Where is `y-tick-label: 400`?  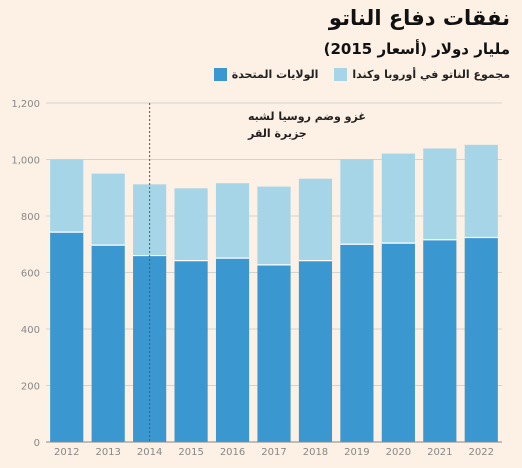
y-tick-label: 400 is located at coordinates (30, 330).